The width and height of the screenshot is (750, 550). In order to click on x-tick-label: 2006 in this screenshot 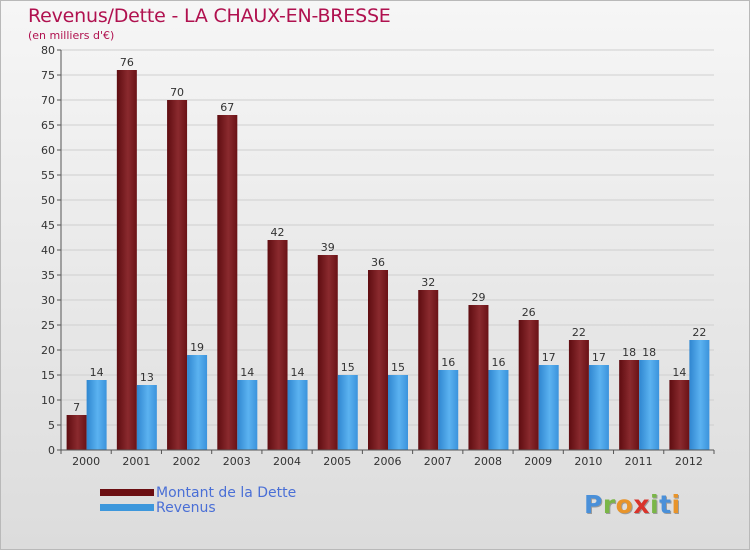, I will do `click(388, 461)`.